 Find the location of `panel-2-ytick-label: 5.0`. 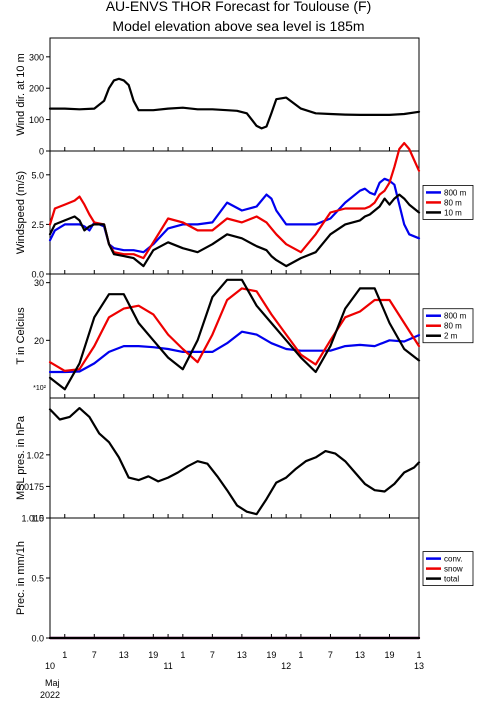

panel-2-ytick-label: 5.0 is located at coordinates (37, 175).